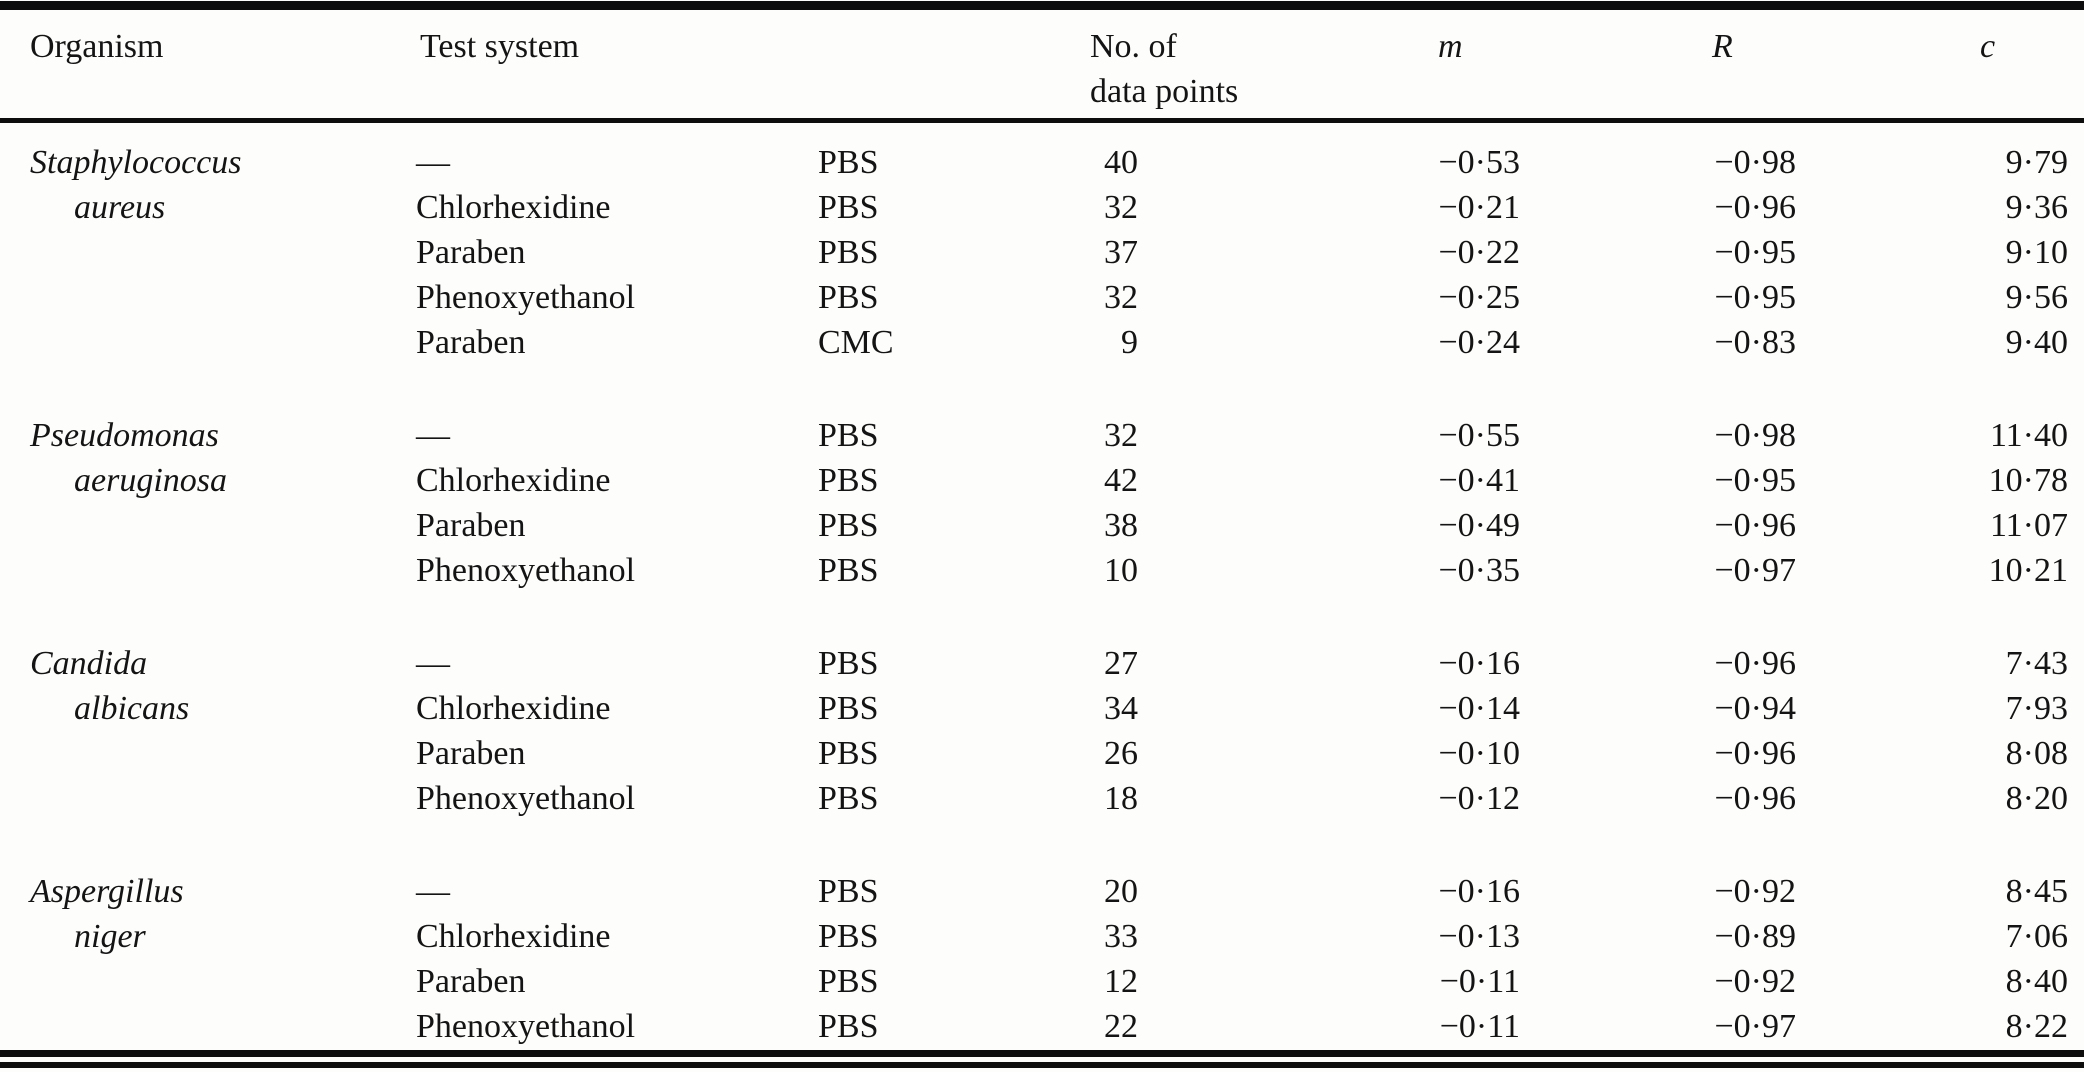  I want to click on organism-name-cell: Pseudomonas, so click(124, 435).